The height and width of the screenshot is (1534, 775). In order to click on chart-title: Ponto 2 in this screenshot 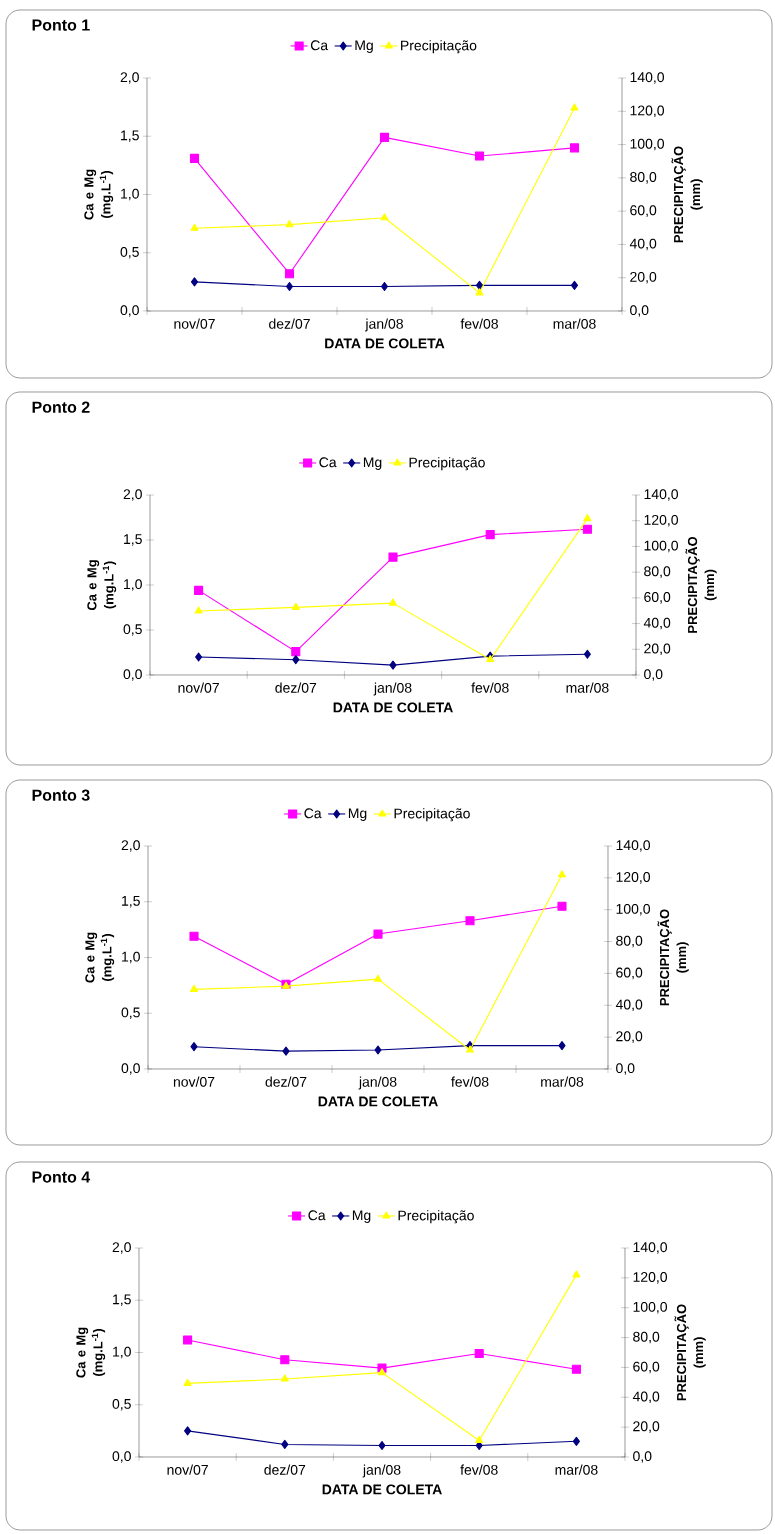, I will do `click(61, 407)`.